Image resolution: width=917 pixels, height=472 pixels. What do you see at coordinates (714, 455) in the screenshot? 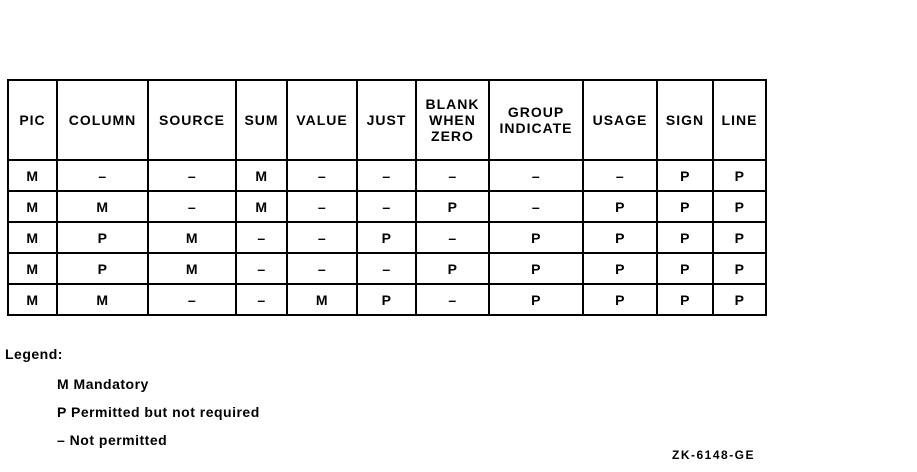
I see `figure-label: ZK-6148-GE` at bounding box center [714, 455].